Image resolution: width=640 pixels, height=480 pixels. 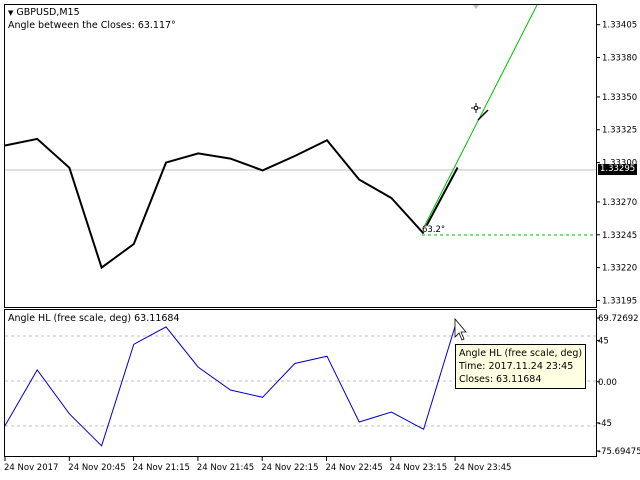 What do you see at coordinates (96, 468) in the screenshot?
I see `time-tick-label: 24 Nov 20:45` at bounding box center [96, 468].